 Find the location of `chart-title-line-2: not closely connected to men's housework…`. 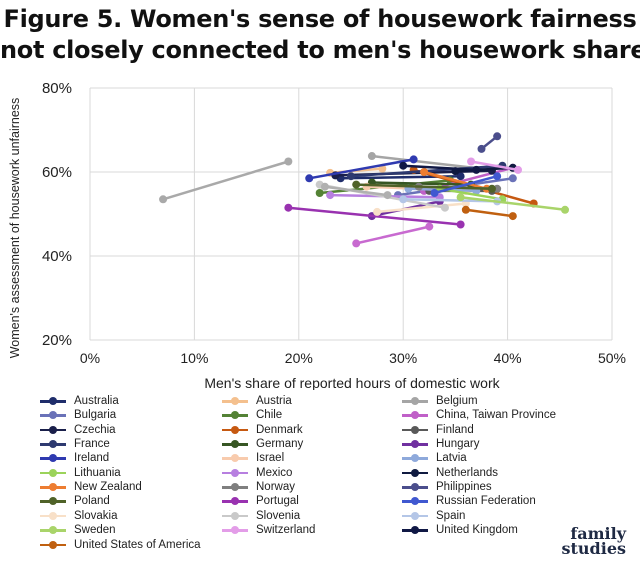

chart-title-line-2: not closely connected to men's housework… is located at coordinates (320, 50).